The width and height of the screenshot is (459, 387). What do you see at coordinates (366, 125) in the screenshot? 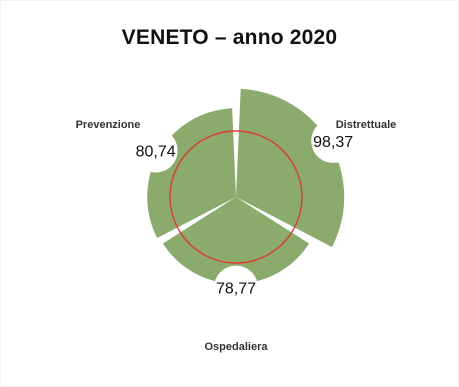
I see `category-label-distrettuale: Distrettuale` at bounding box center [366, 125].